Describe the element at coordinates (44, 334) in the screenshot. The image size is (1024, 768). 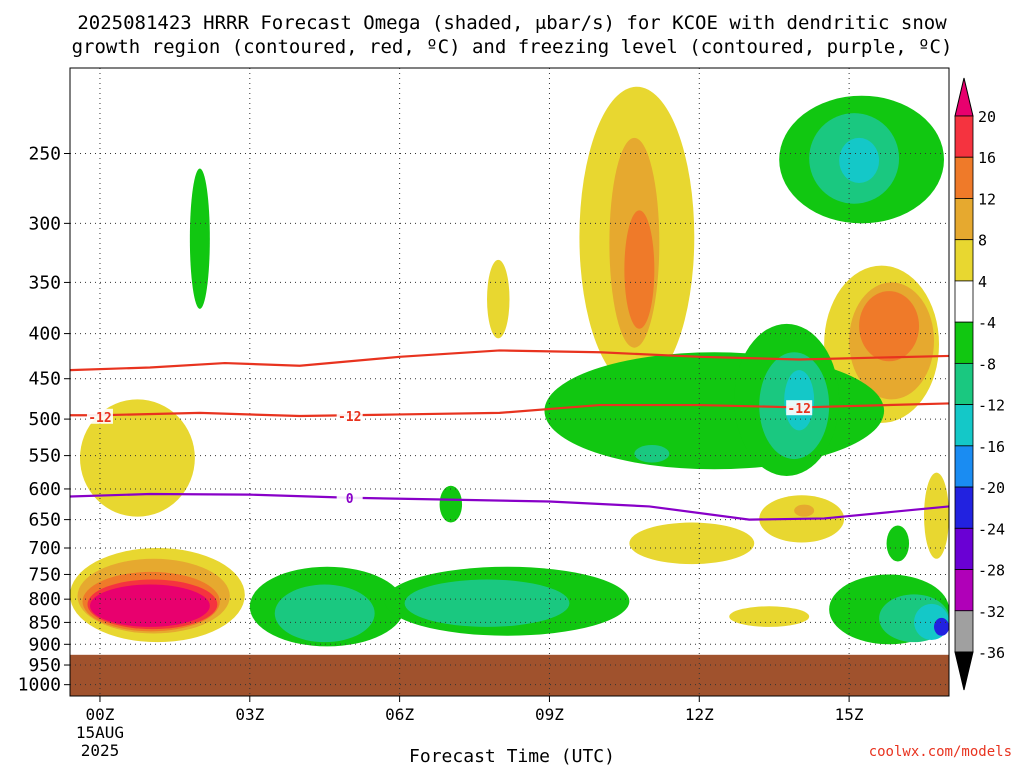
I see `y-tick-label: 400` at that location.